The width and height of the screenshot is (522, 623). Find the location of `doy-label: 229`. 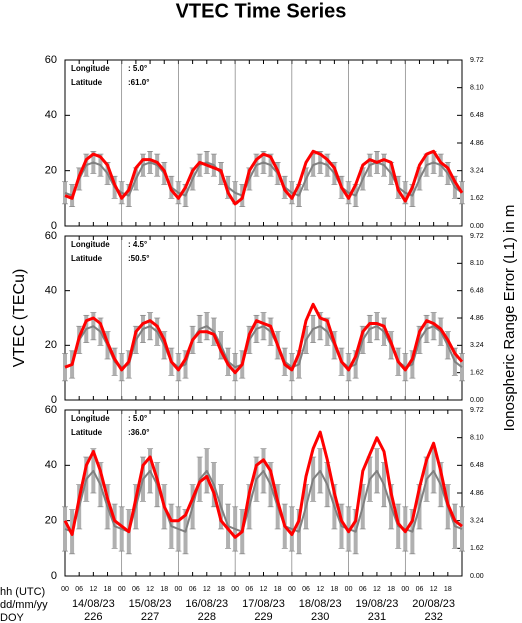

doy-label: 229 is located at coordinates (263, 617).